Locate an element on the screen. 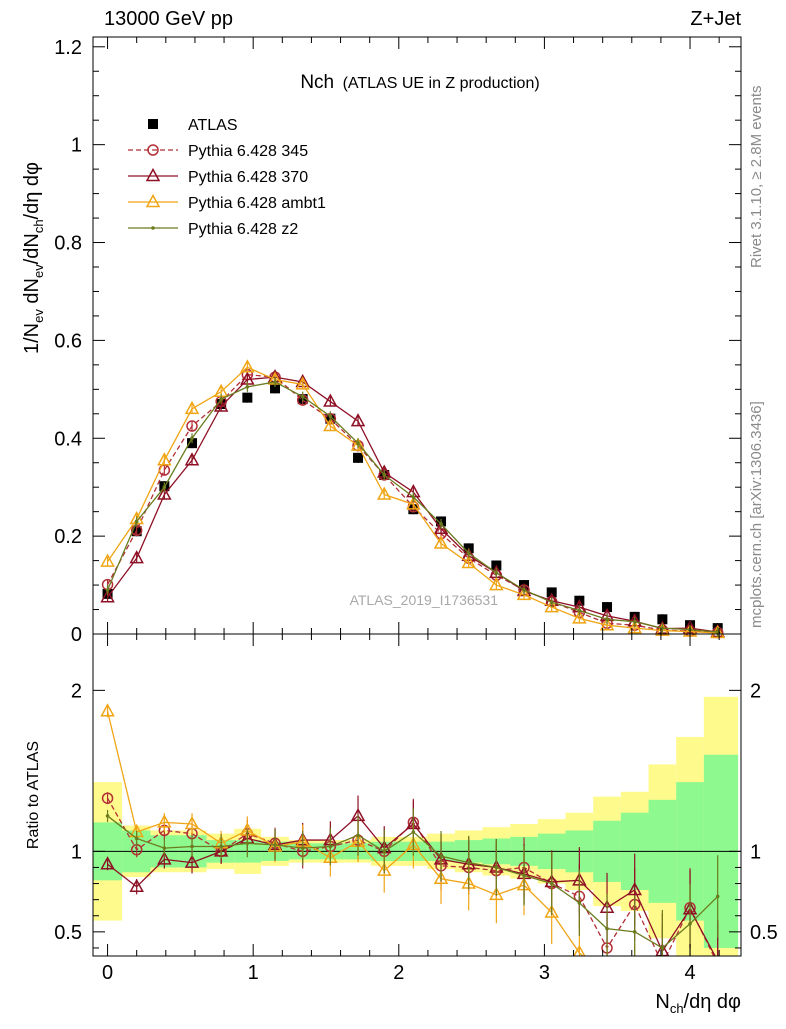 The width and height of the screenshot is (786, 1029). y-tick-label-ratio: 2 is located at coordinates (76, 691).